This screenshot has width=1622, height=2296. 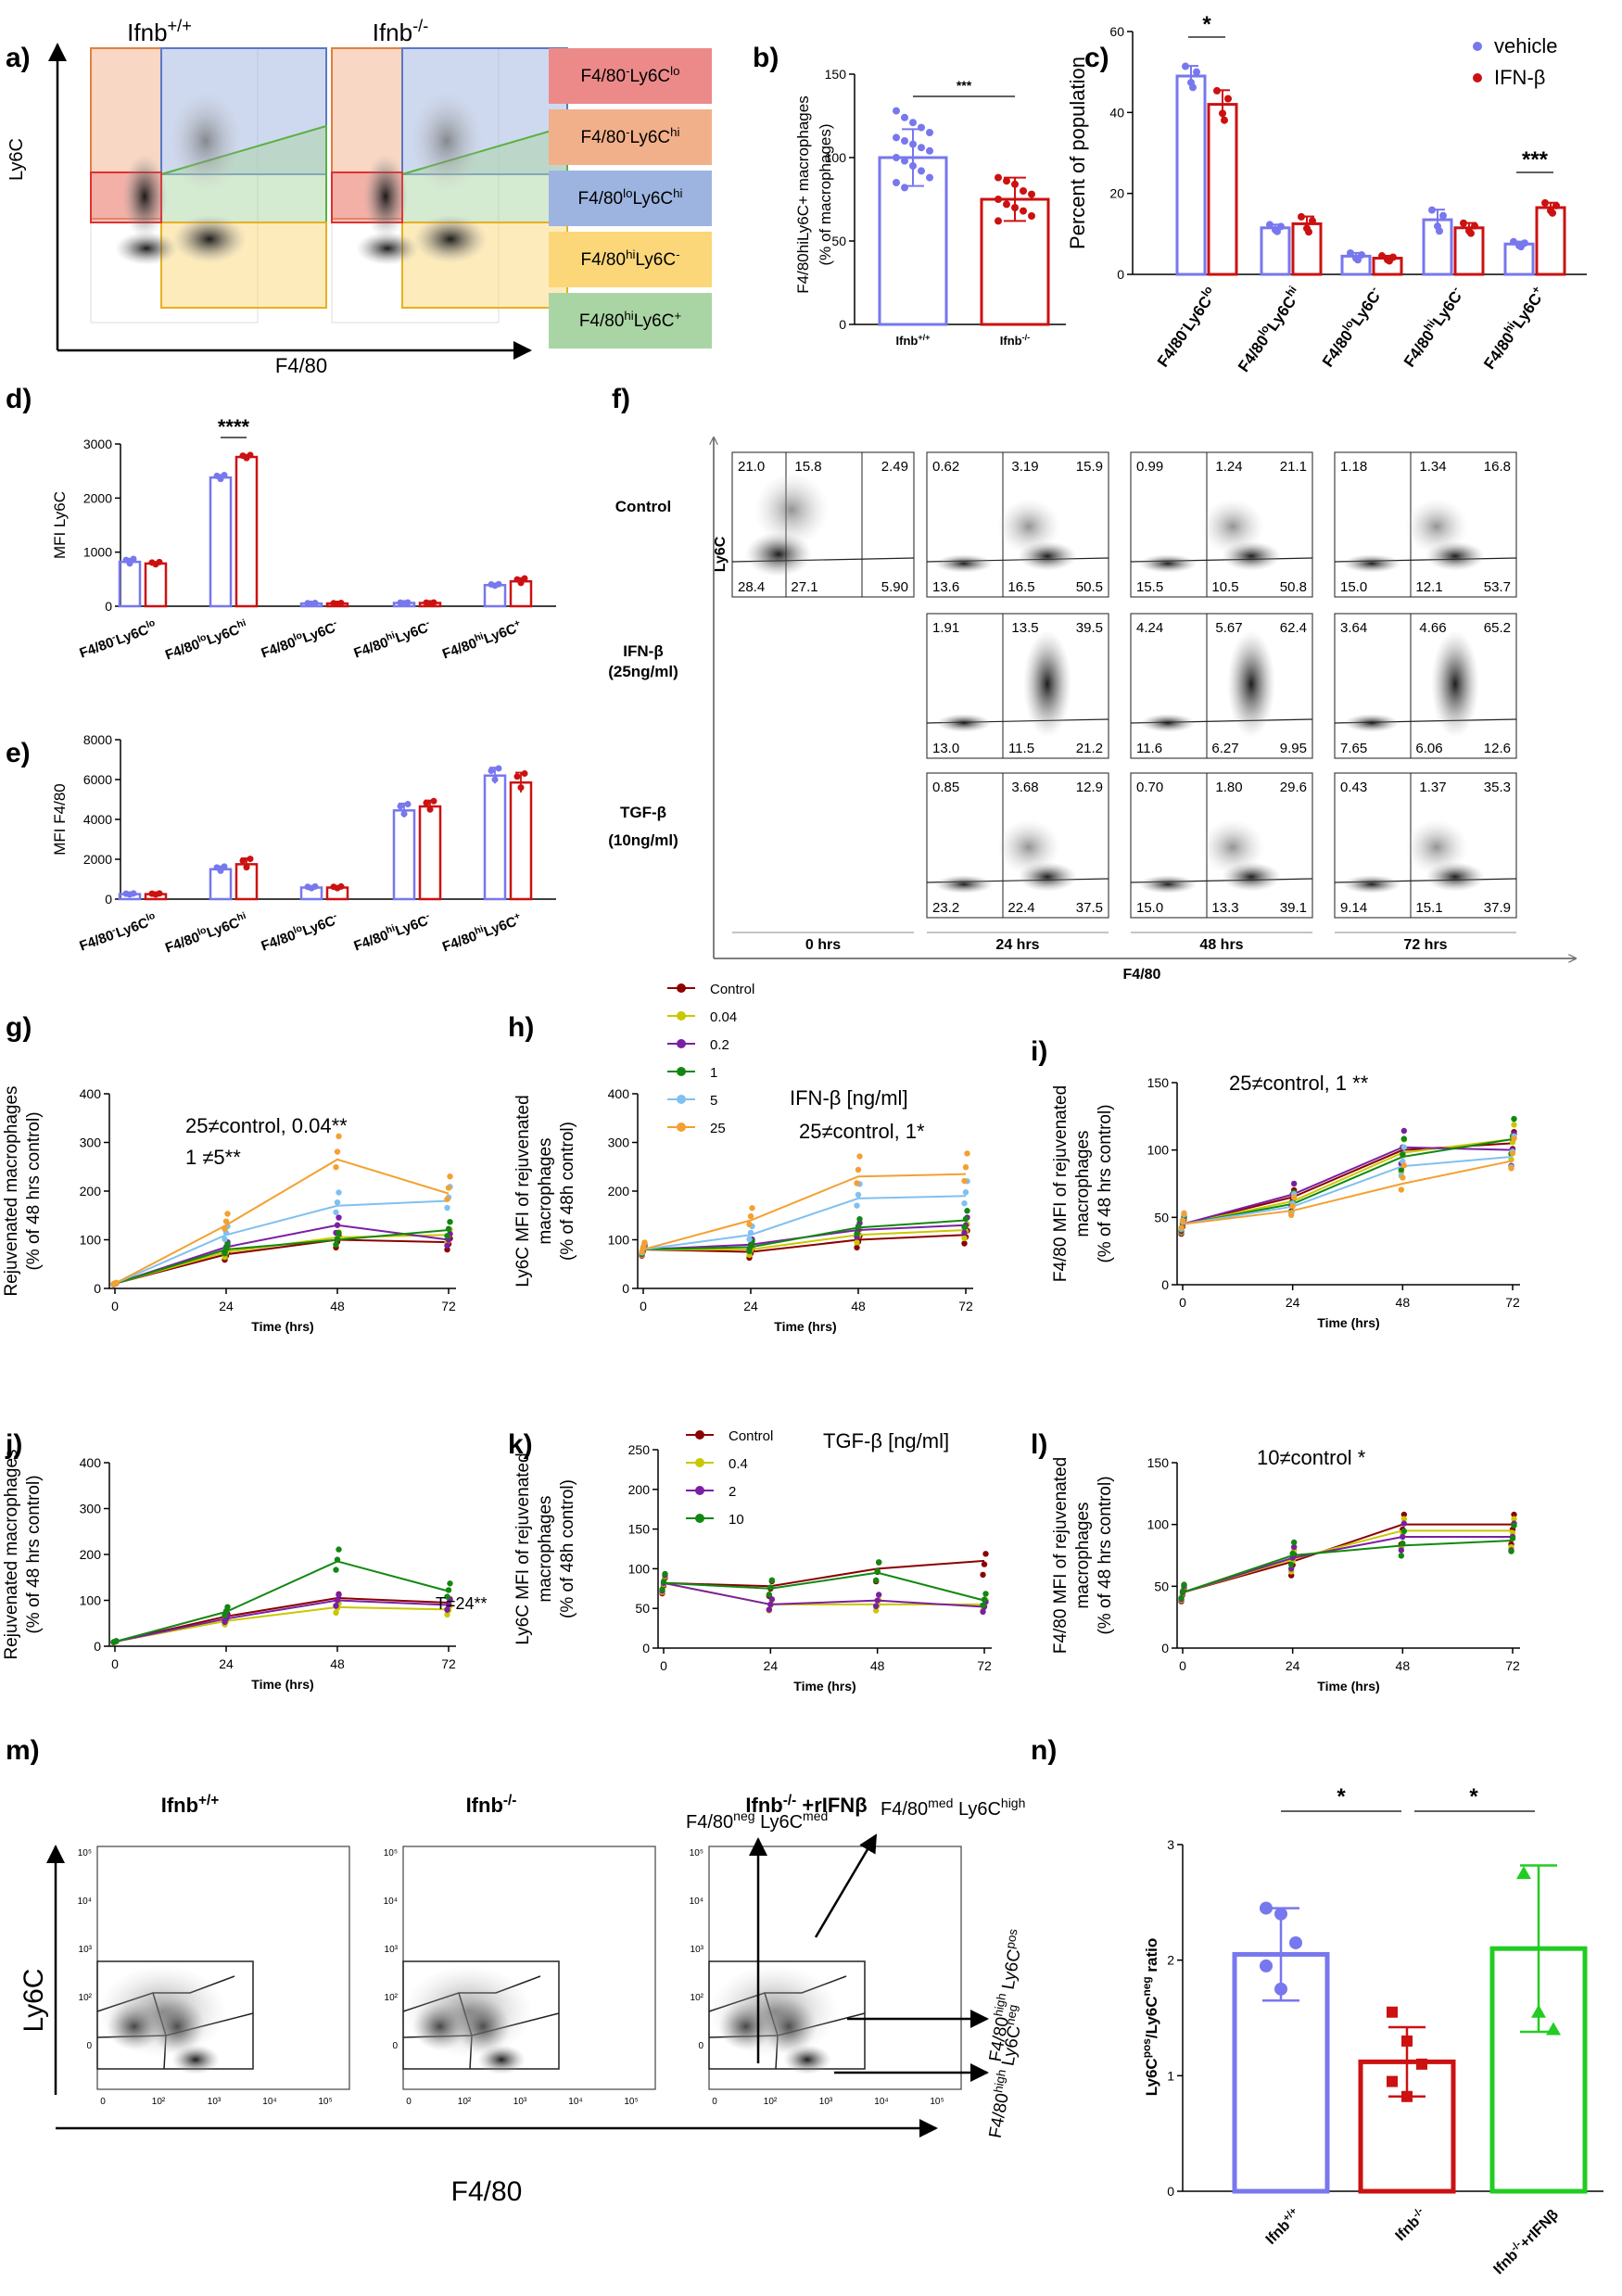 I want to click on legend-ifnb: IFN-β, so click(x=1519, y=77).